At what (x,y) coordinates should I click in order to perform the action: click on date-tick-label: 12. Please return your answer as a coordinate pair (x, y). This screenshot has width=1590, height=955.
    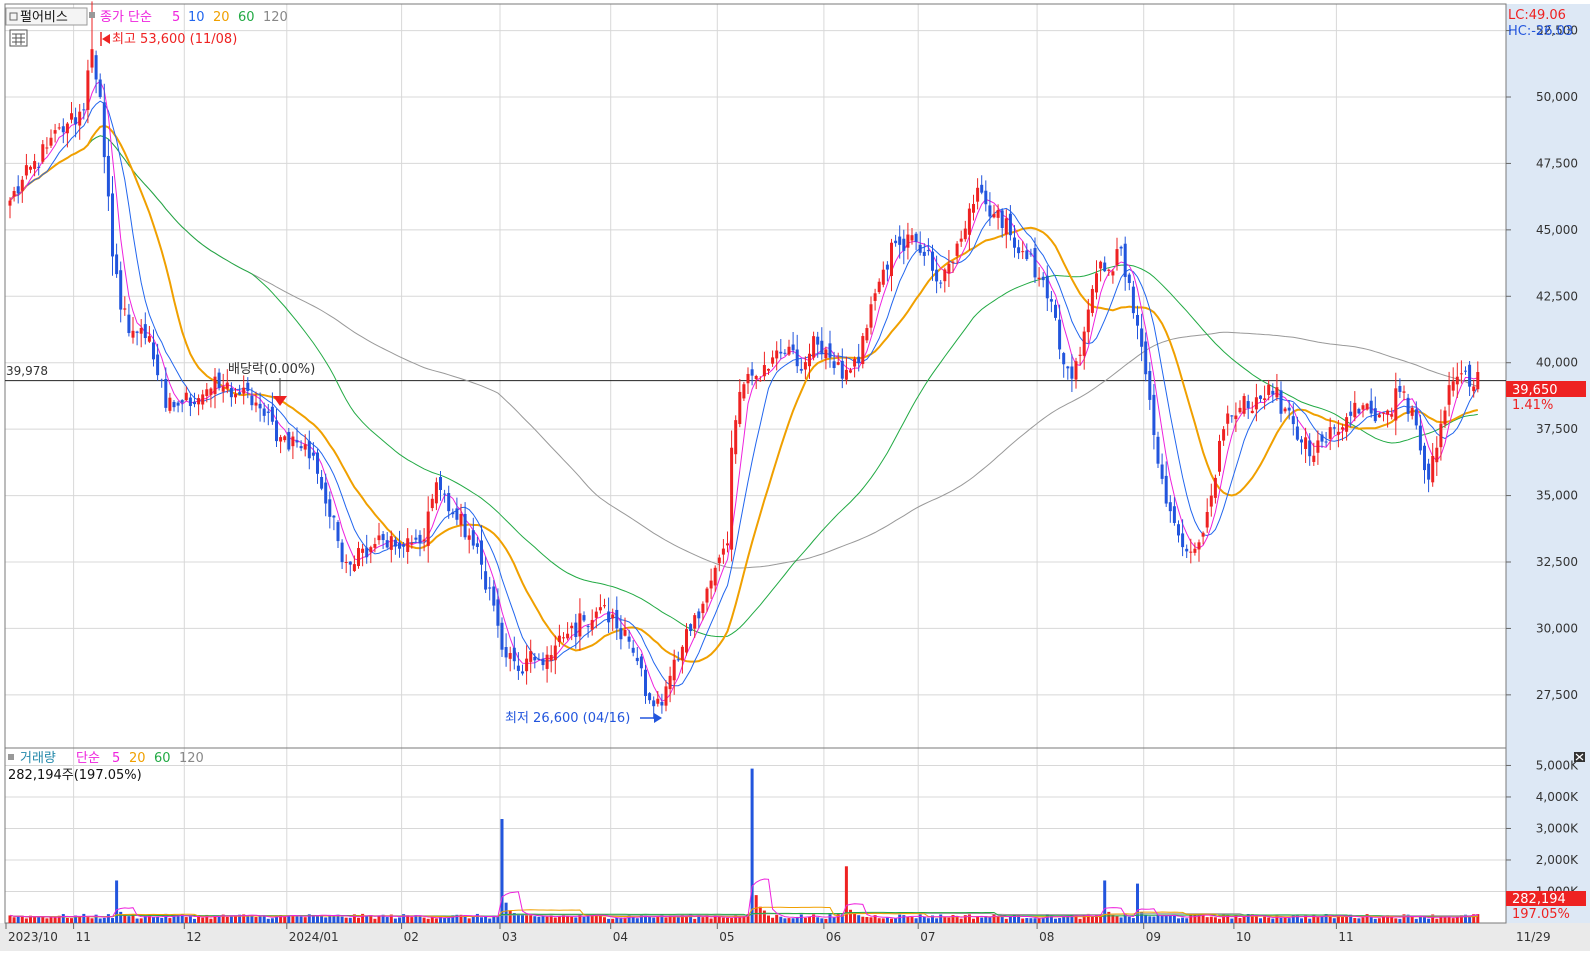
    Looking at the image, I should click on (193, 937).